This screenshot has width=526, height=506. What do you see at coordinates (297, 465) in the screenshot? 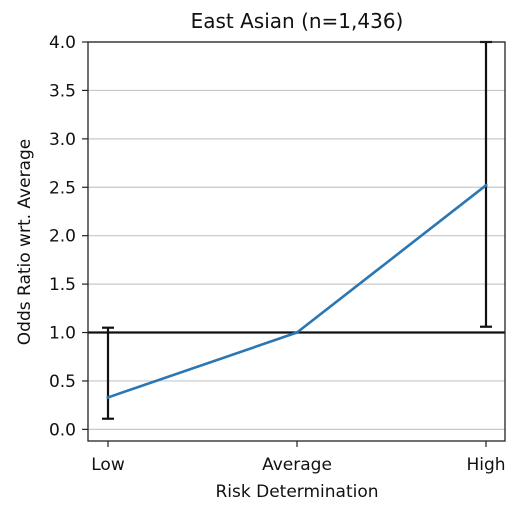
I see `x-tick-label: Average` at bounding box center [297, 465].